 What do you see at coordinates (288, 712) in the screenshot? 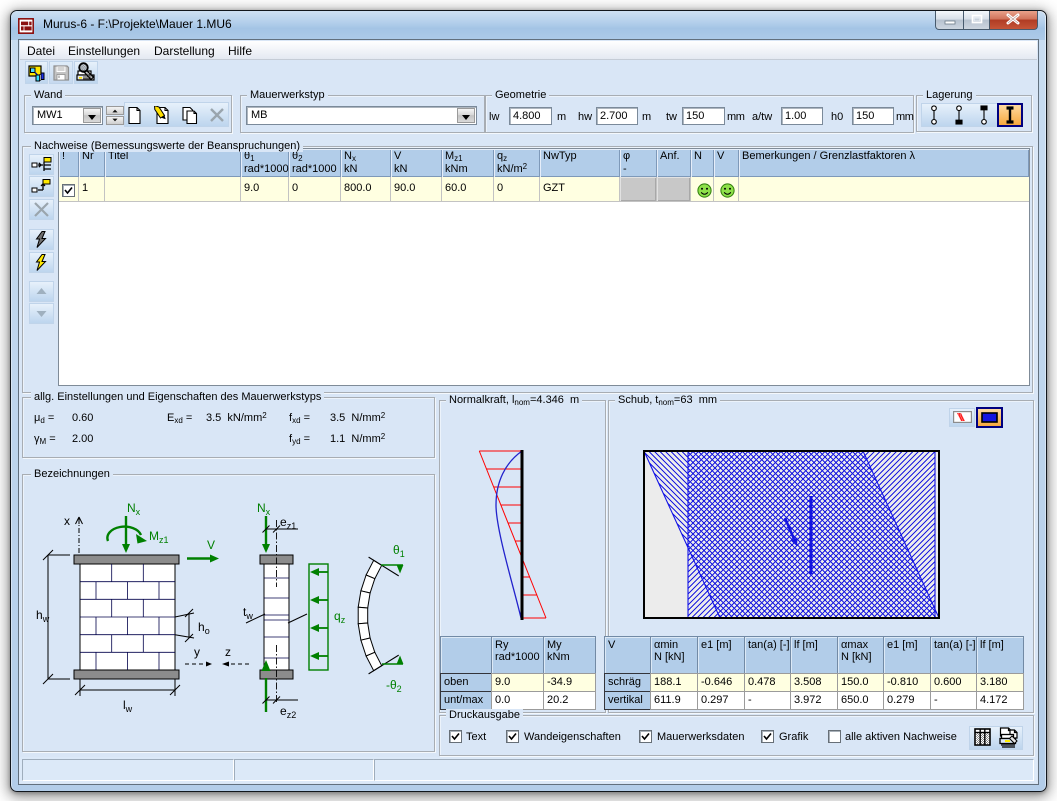
I see `svg-text: ez2` at bounding box center [288, 712].